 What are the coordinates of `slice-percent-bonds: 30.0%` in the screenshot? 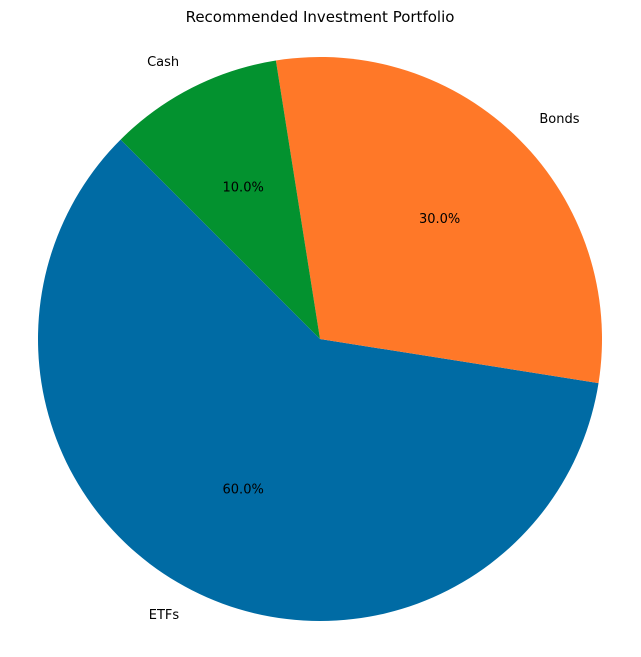 It's located at (439, 219).